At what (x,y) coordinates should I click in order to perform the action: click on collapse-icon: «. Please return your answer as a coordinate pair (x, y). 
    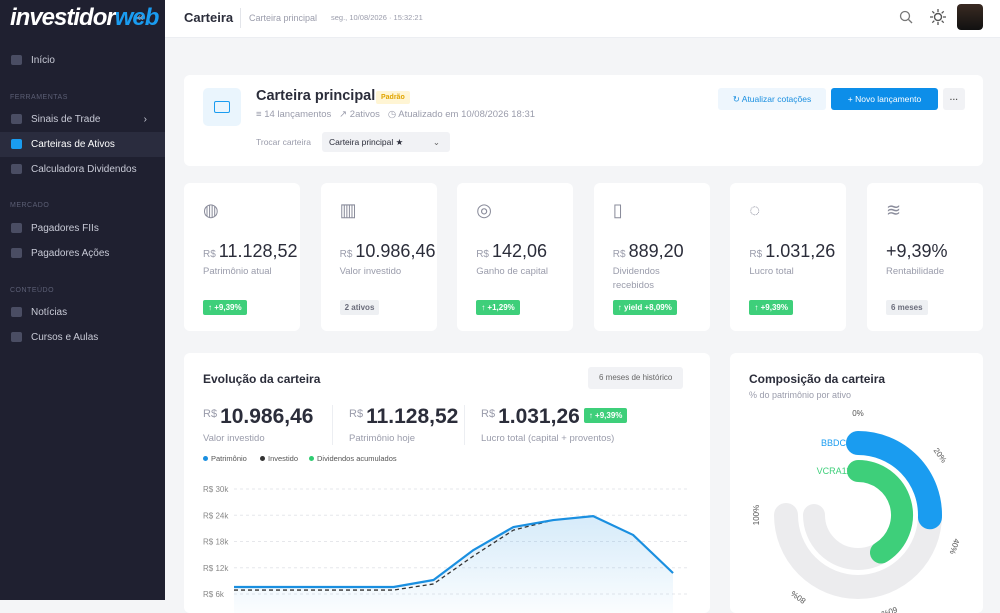
    Looking at the image, I should click on (140, 17).